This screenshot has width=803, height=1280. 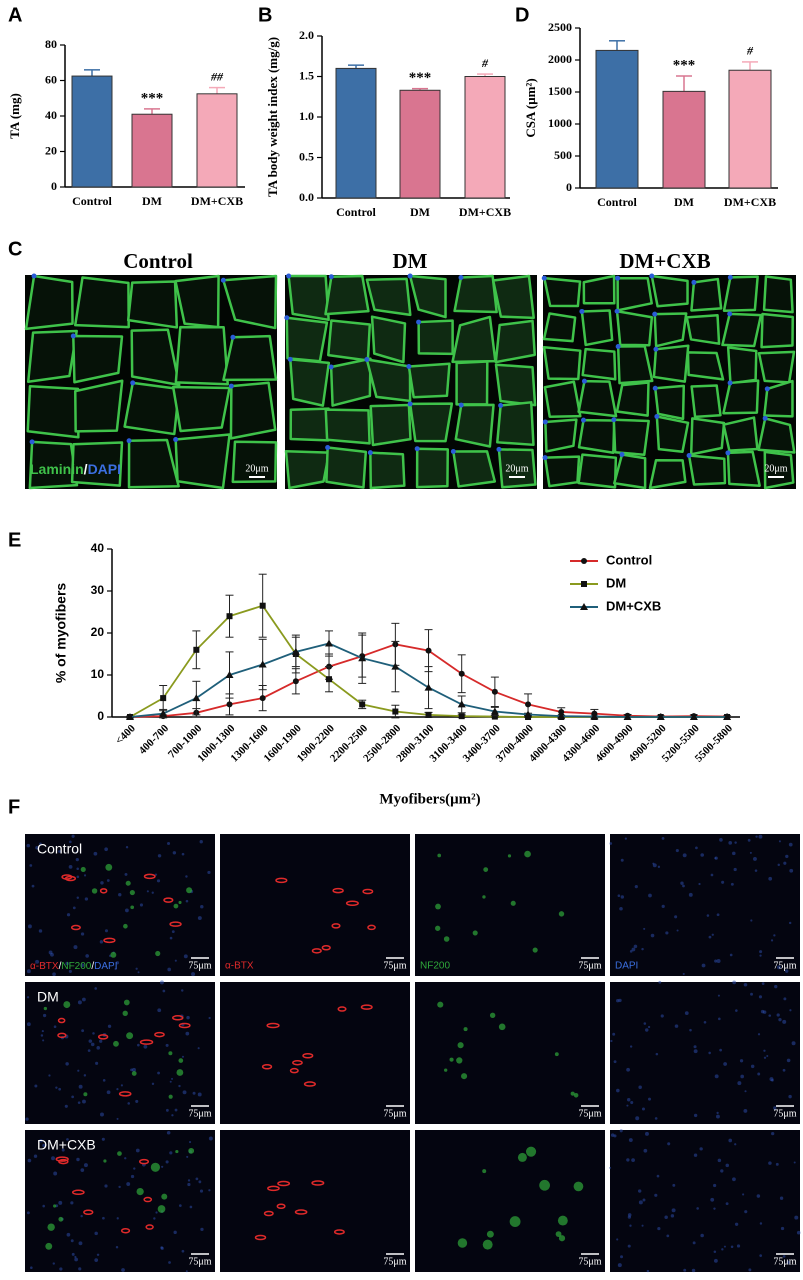 What do you see at coordinates (420, 144) in the screenshot?
I see `bar` at bounding box center [420, 144].